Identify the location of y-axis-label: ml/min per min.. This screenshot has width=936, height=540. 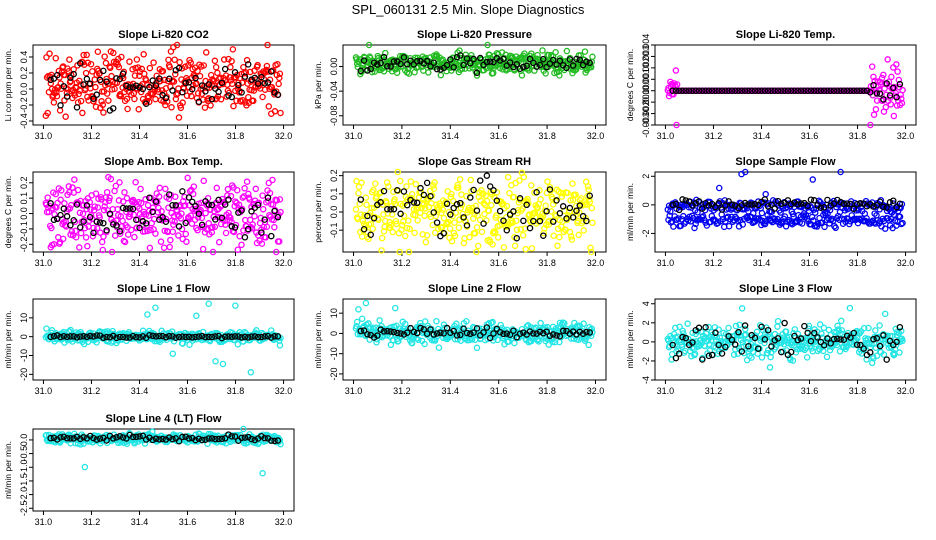
(630, 339).